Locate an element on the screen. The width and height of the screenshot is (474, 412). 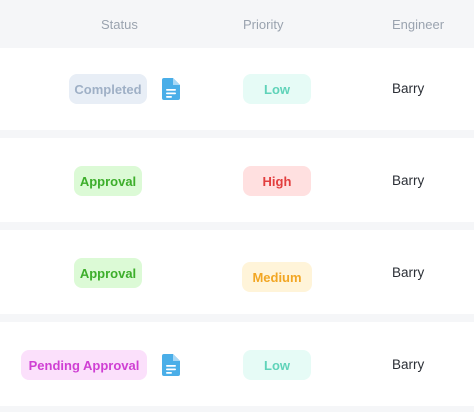
priority-badge: Medium is located at coordinates (277, 277).